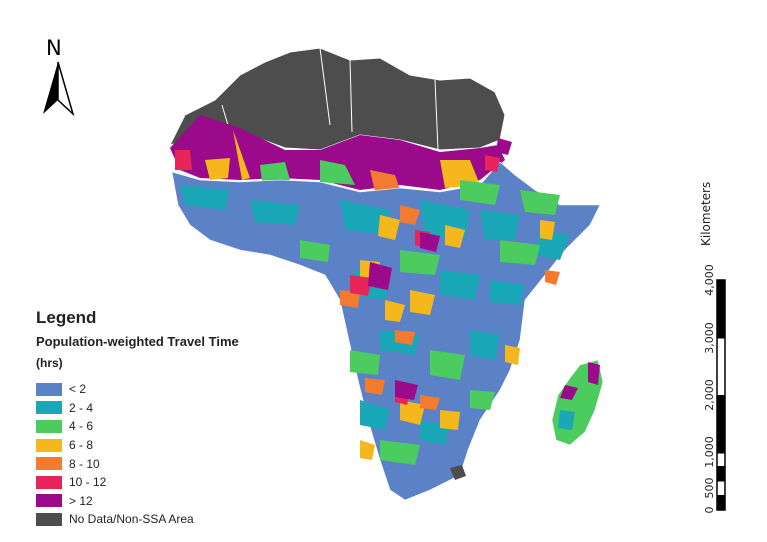 The height and width of the screenshot is (542, 767). I want to click on scale-label-3000: 3,000, so click(709, 338).